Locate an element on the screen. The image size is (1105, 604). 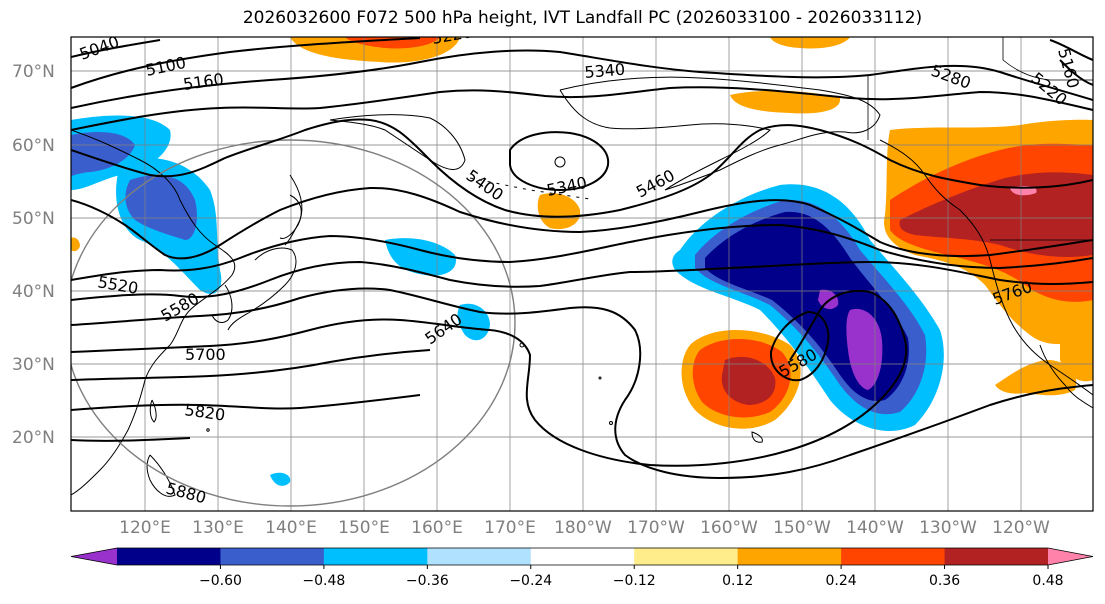
colorbar-tick-label: 0.36 is located at coordinates (944, 581).